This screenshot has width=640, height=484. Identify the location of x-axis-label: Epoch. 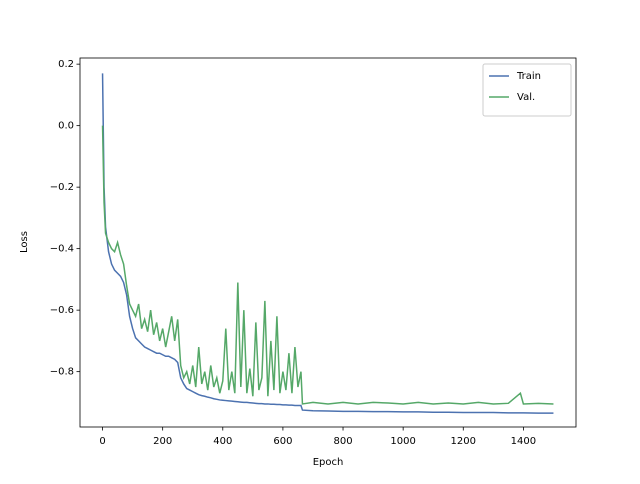
(328, 462).